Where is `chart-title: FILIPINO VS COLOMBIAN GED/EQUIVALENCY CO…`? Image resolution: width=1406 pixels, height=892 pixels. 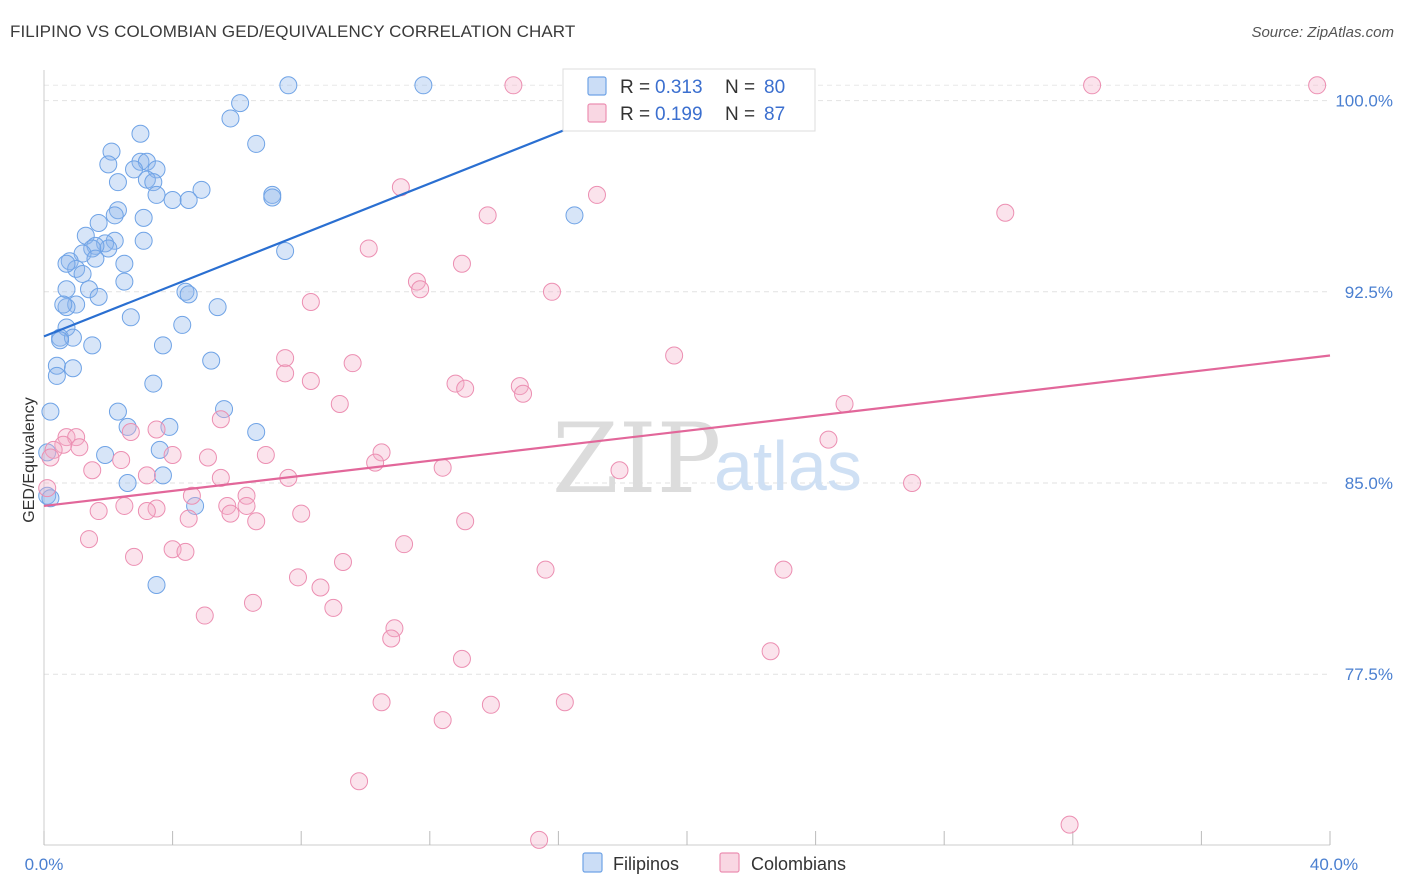
chart-title: FILIPINO VS COLOMBIAN GED/EQUIVALENCY CO… is located at coordinates (293, 31).